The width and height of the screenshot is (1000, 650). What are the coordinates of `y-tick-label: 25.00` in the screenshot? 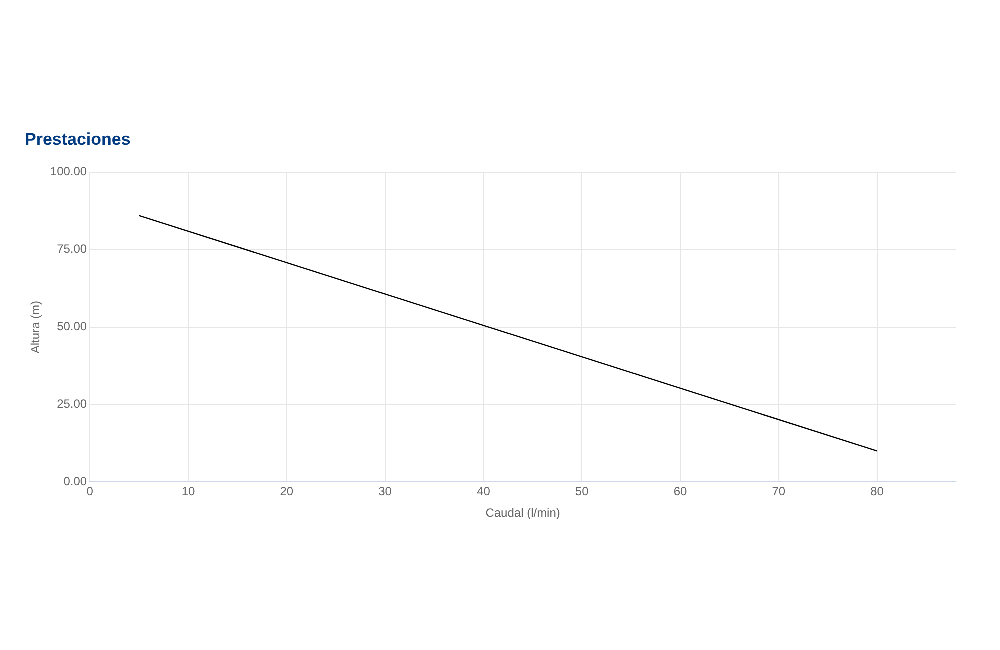 It's located at (72, 404).